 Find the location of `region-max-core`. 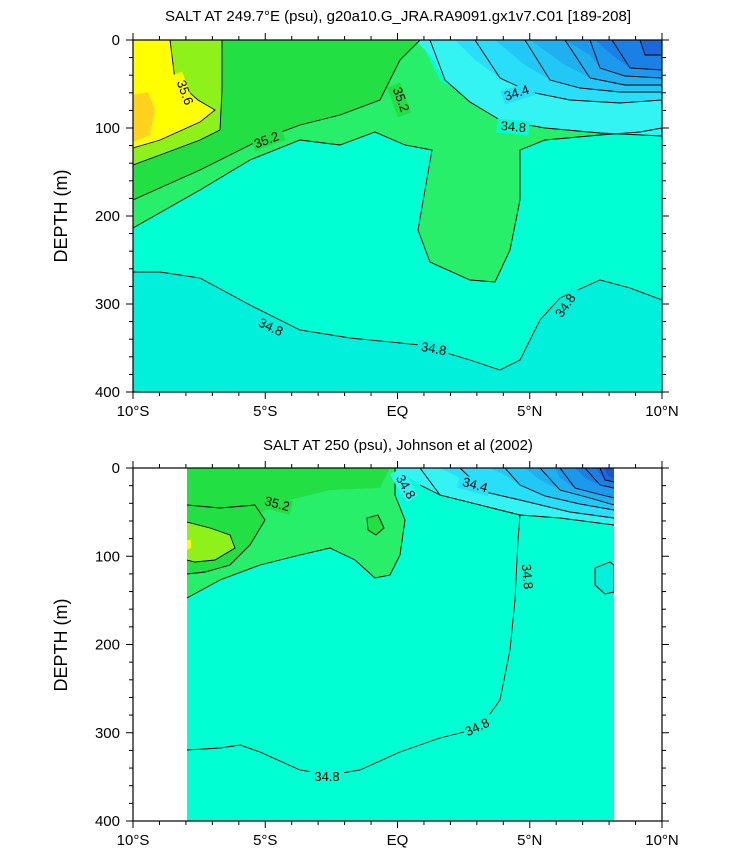

region-max-core is located at coordinates (144, 117).